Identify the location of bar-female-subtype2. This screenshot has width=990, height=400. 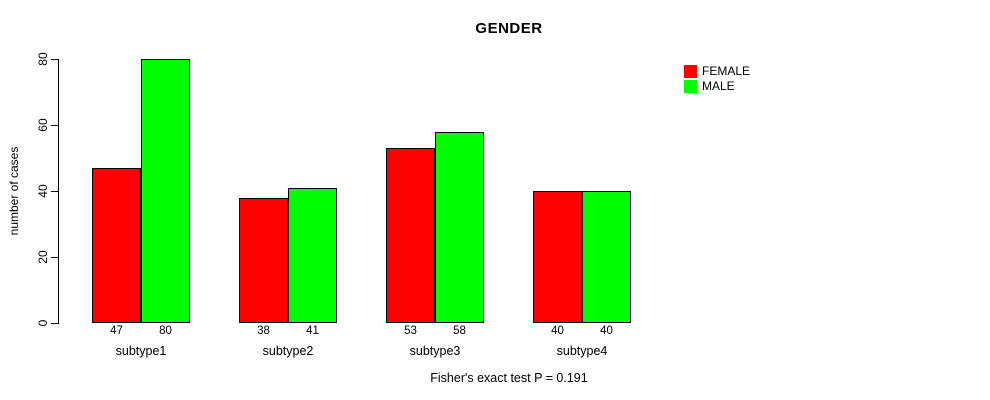
(263, 260).